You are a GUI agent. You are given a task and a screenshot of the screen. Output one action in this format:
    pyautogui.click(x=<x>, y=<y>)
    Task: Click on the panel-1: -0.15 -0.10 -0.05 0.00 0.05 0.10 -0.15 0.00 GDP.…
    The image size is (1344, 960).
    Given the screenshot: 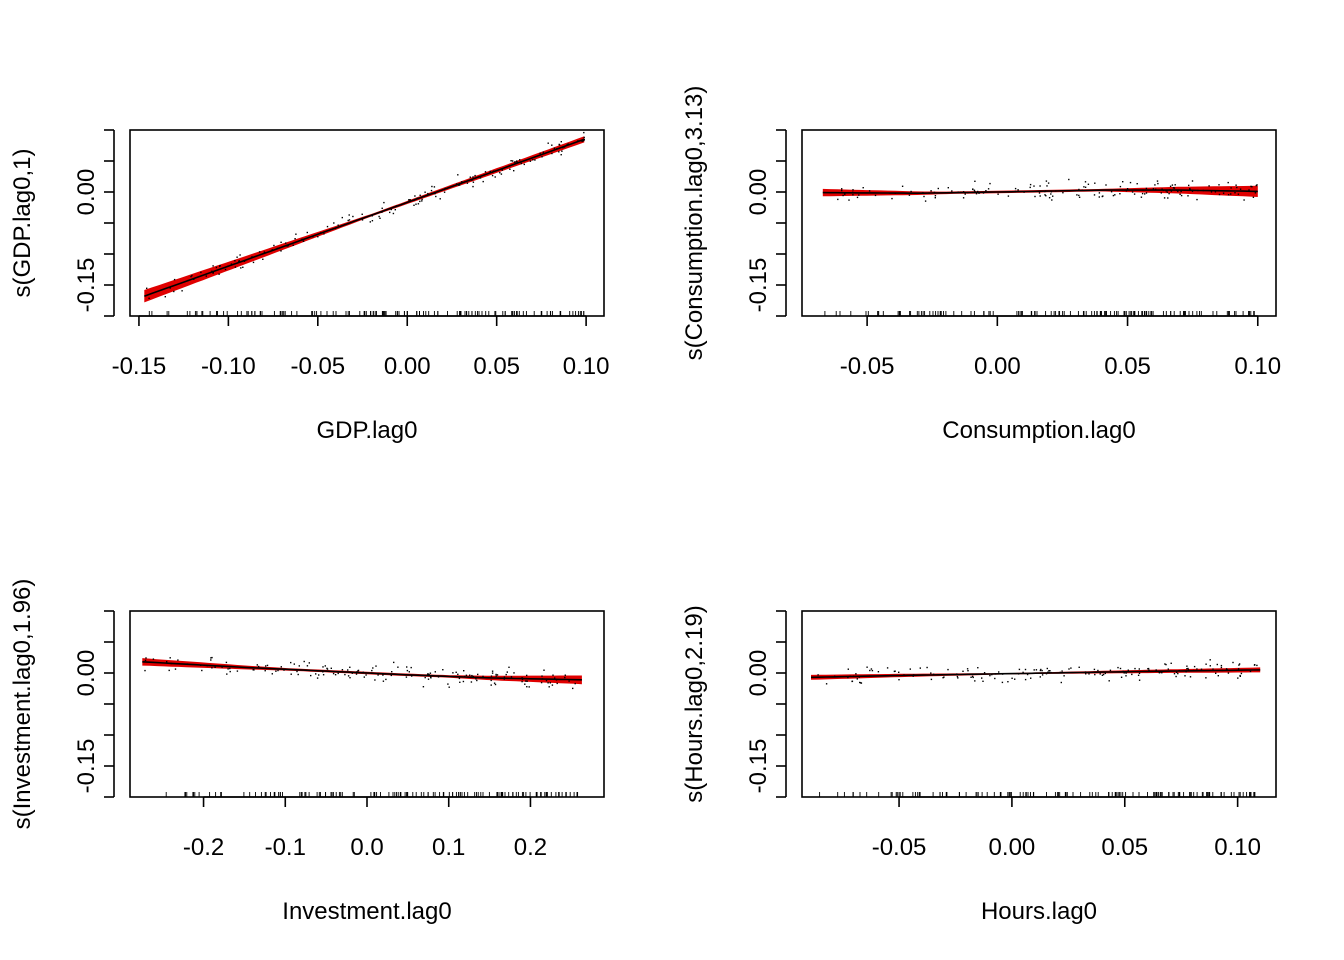 What is the action you would take?
    pyautogui.click(x=309, y=286)
    